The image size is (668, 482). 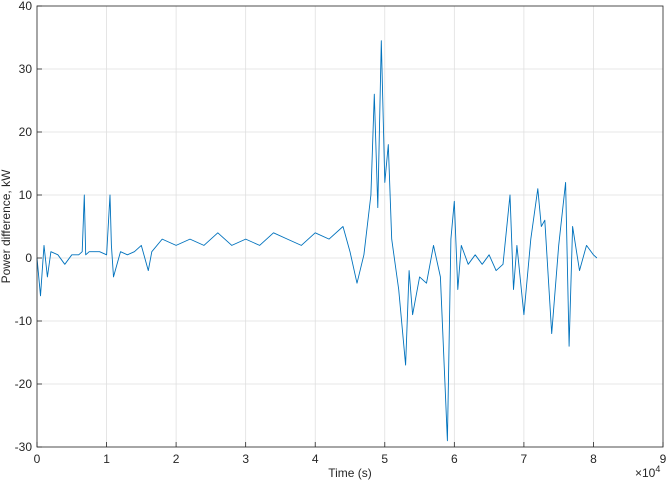 I want to click on x-tick-label: 5, so click(x=384, y=459).